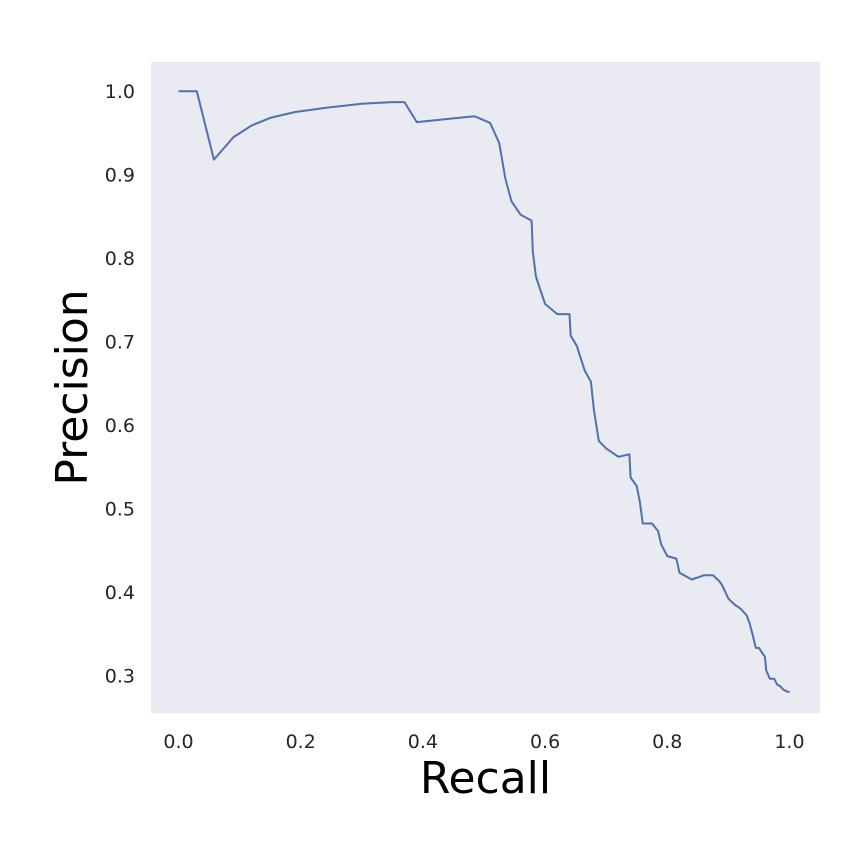 This screenshot has width=853, height=842. I want to click on y-tick-label: 0.5, so click(120, 510).